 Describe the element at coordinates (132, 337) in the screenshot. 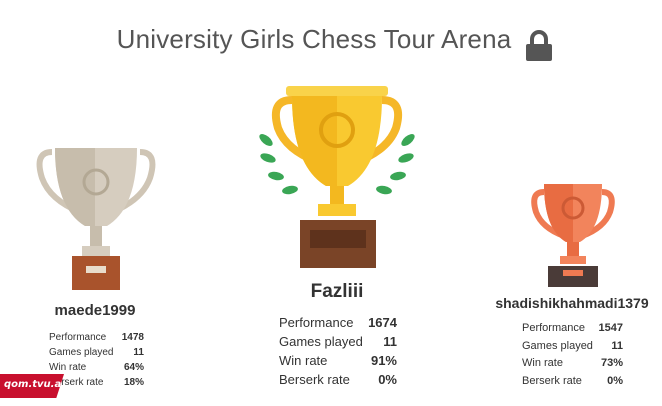

I see `stat-value: 1478` at that location.